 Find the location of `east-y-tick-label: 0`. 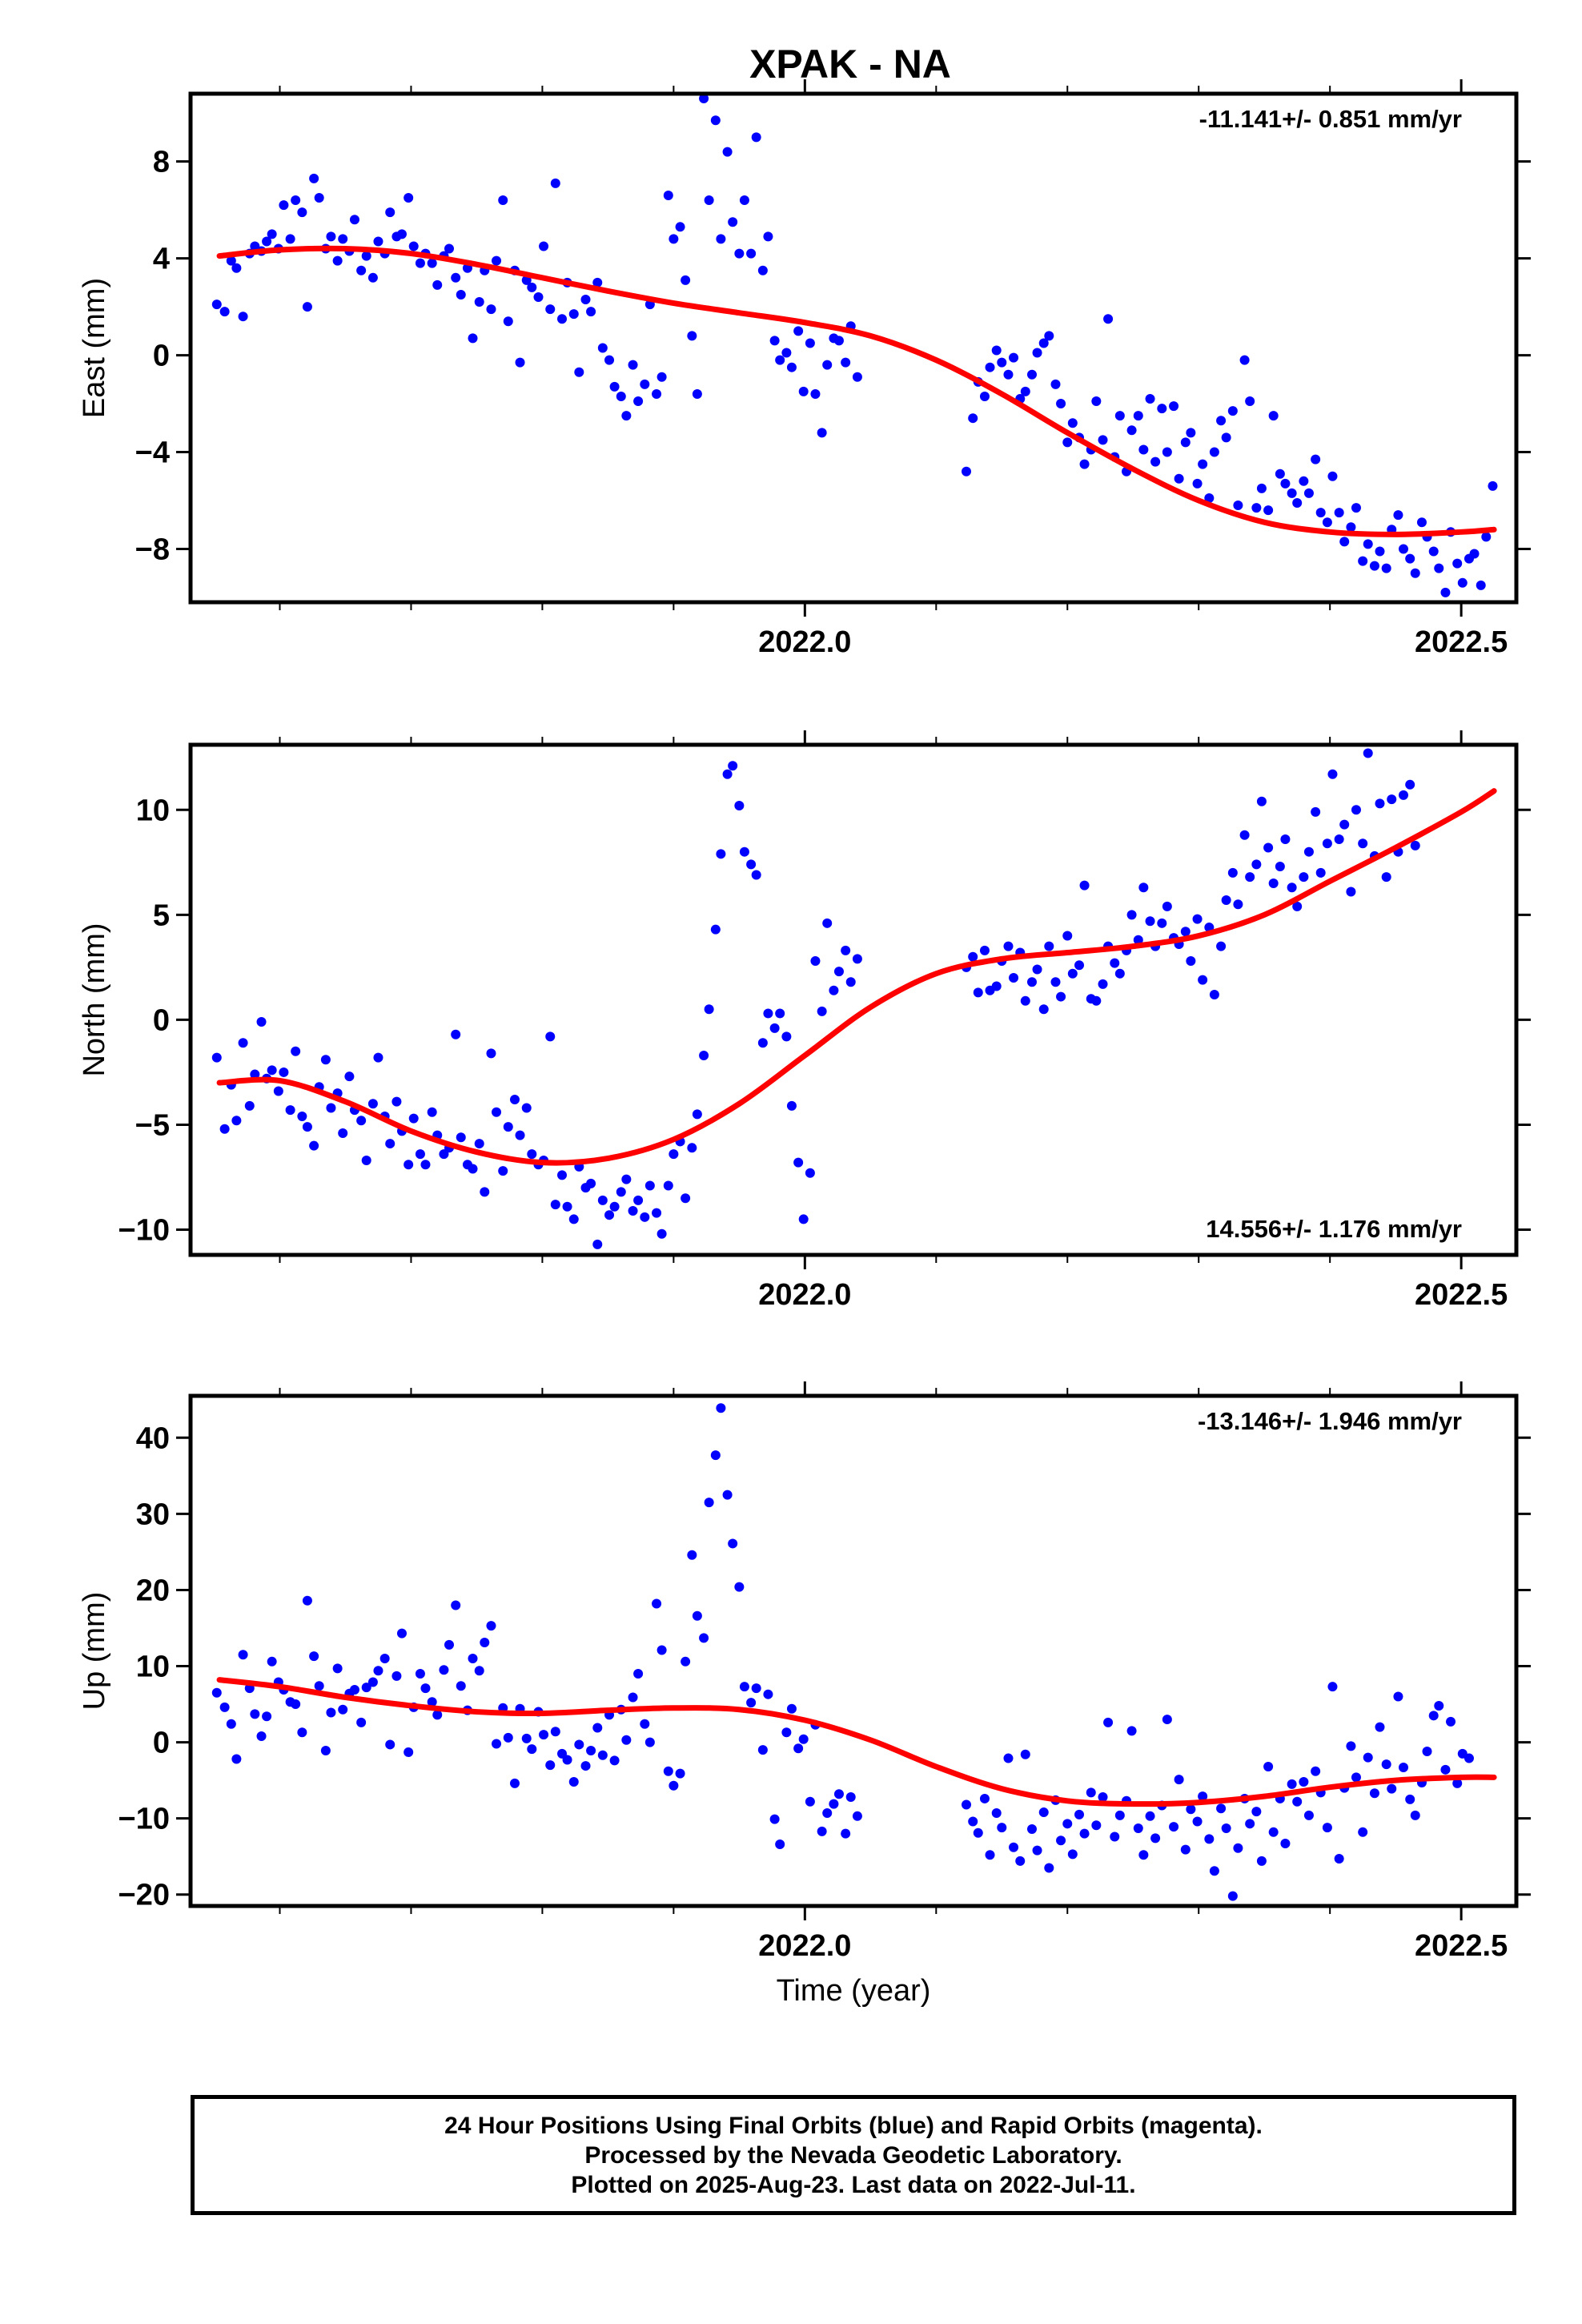

east-y-tick-label: 0 is located at coordinates (161, 356).